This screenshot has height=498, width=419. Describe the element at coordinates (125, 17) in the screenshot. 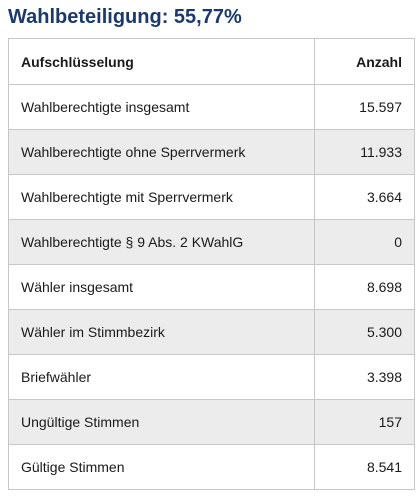

I see `page-title: Wahlbeteiligung: 55,77%` at that location.